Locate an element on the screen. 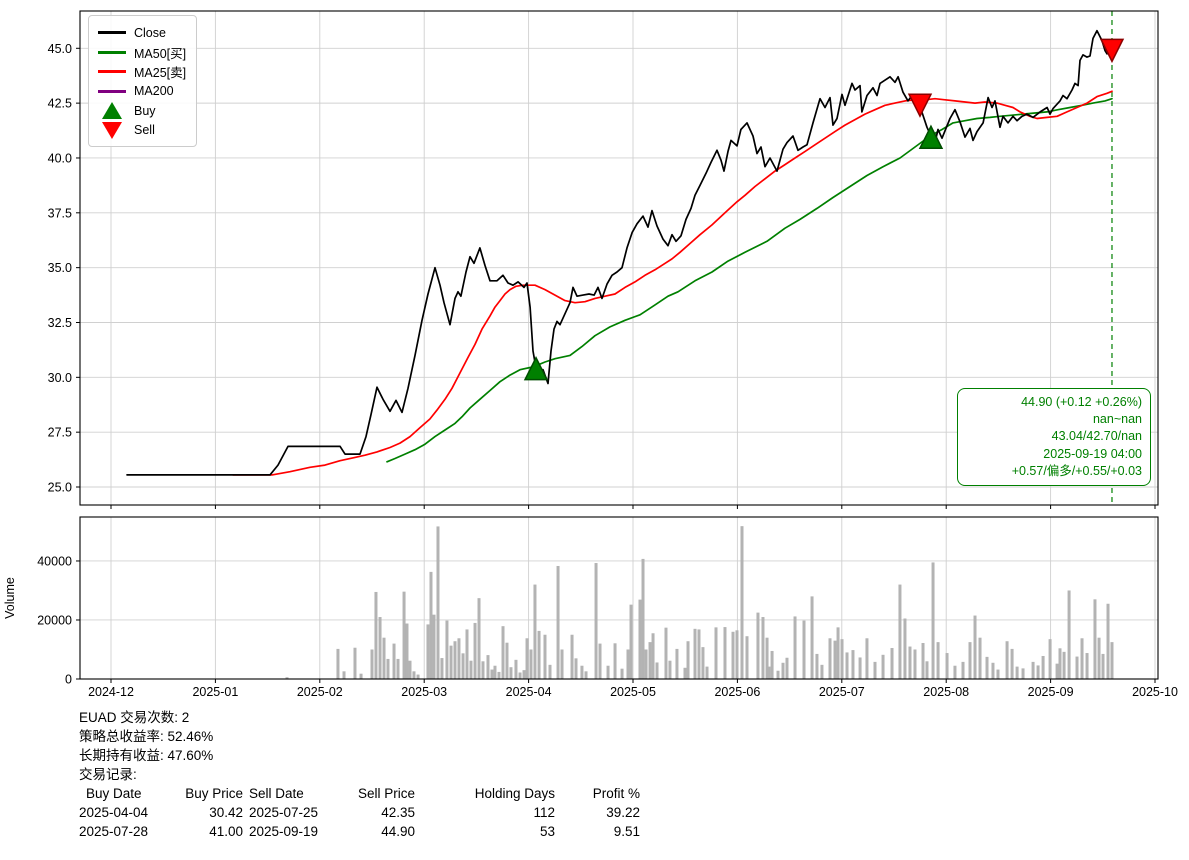 The width and height of the screenshot is (1189, 860). legend-label: Close is located at coordinates (150, 32).